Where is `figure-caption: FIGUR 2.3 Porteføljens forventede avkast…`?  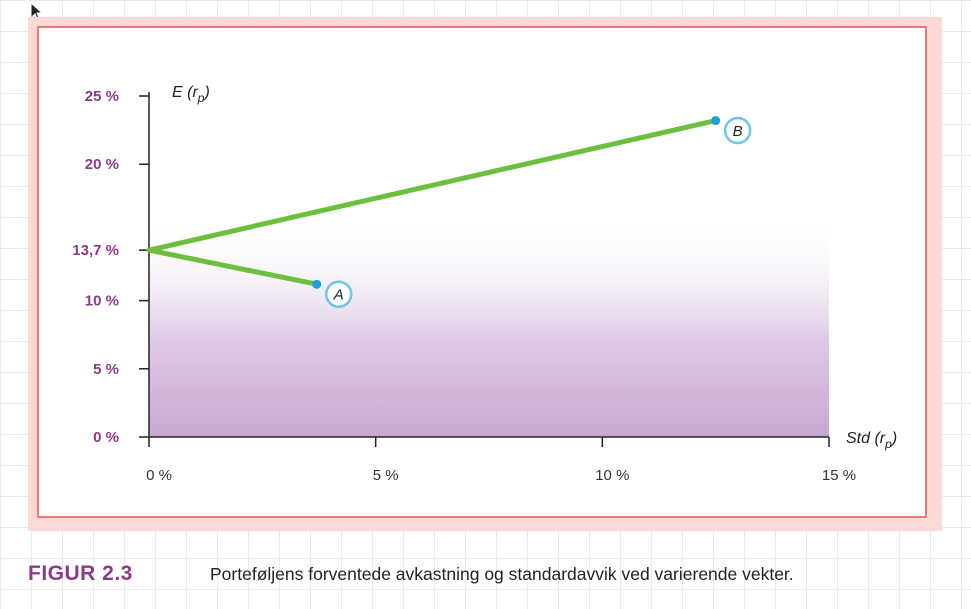
figure-caption: FIGUR 2.3 Porteføljens forventede avkast… is located at coordinates (493, 575).